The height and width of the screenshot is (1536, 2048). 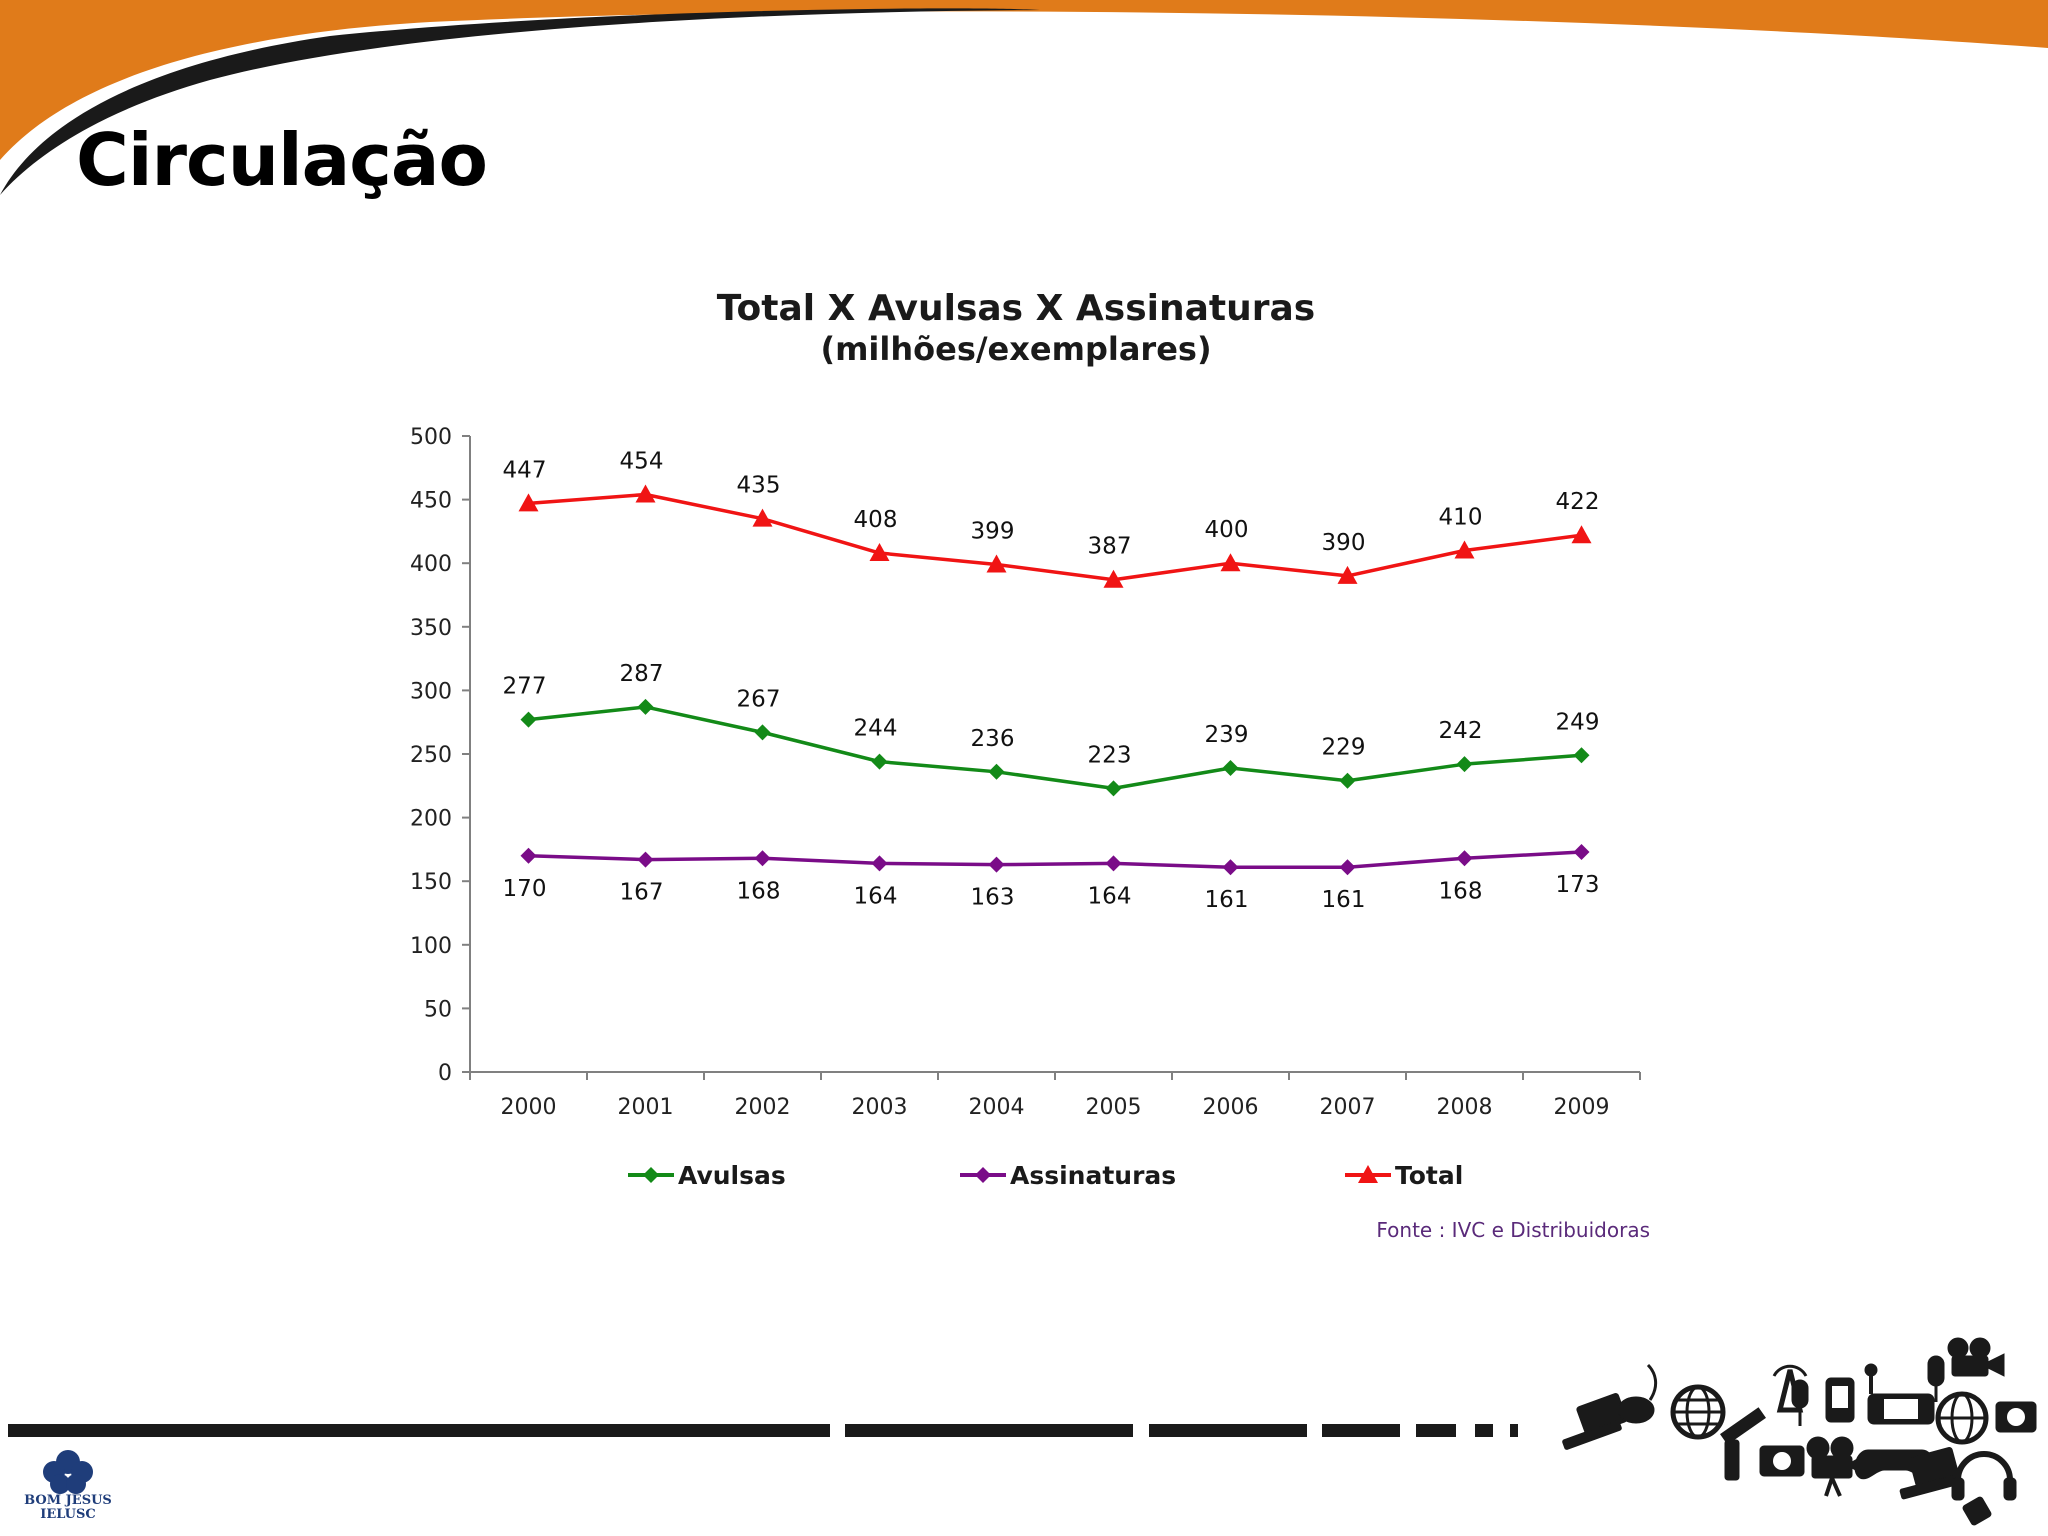 What do you see at coordinates (993, 739) in the screenshot?
I see `data-label-avulsas: 236` at bounding box center [993, 739].